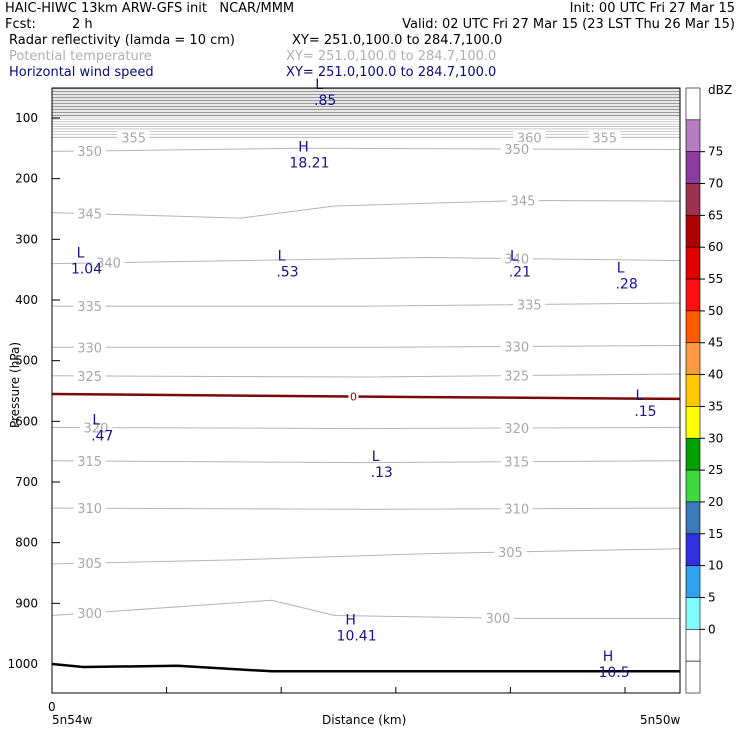 Image resolution: width=740 pixels, height=740 pixels. I want to click on header-title: HAIC-HIWC 13km ARW-GFS init NCAR/MMM, so click(150, 8).